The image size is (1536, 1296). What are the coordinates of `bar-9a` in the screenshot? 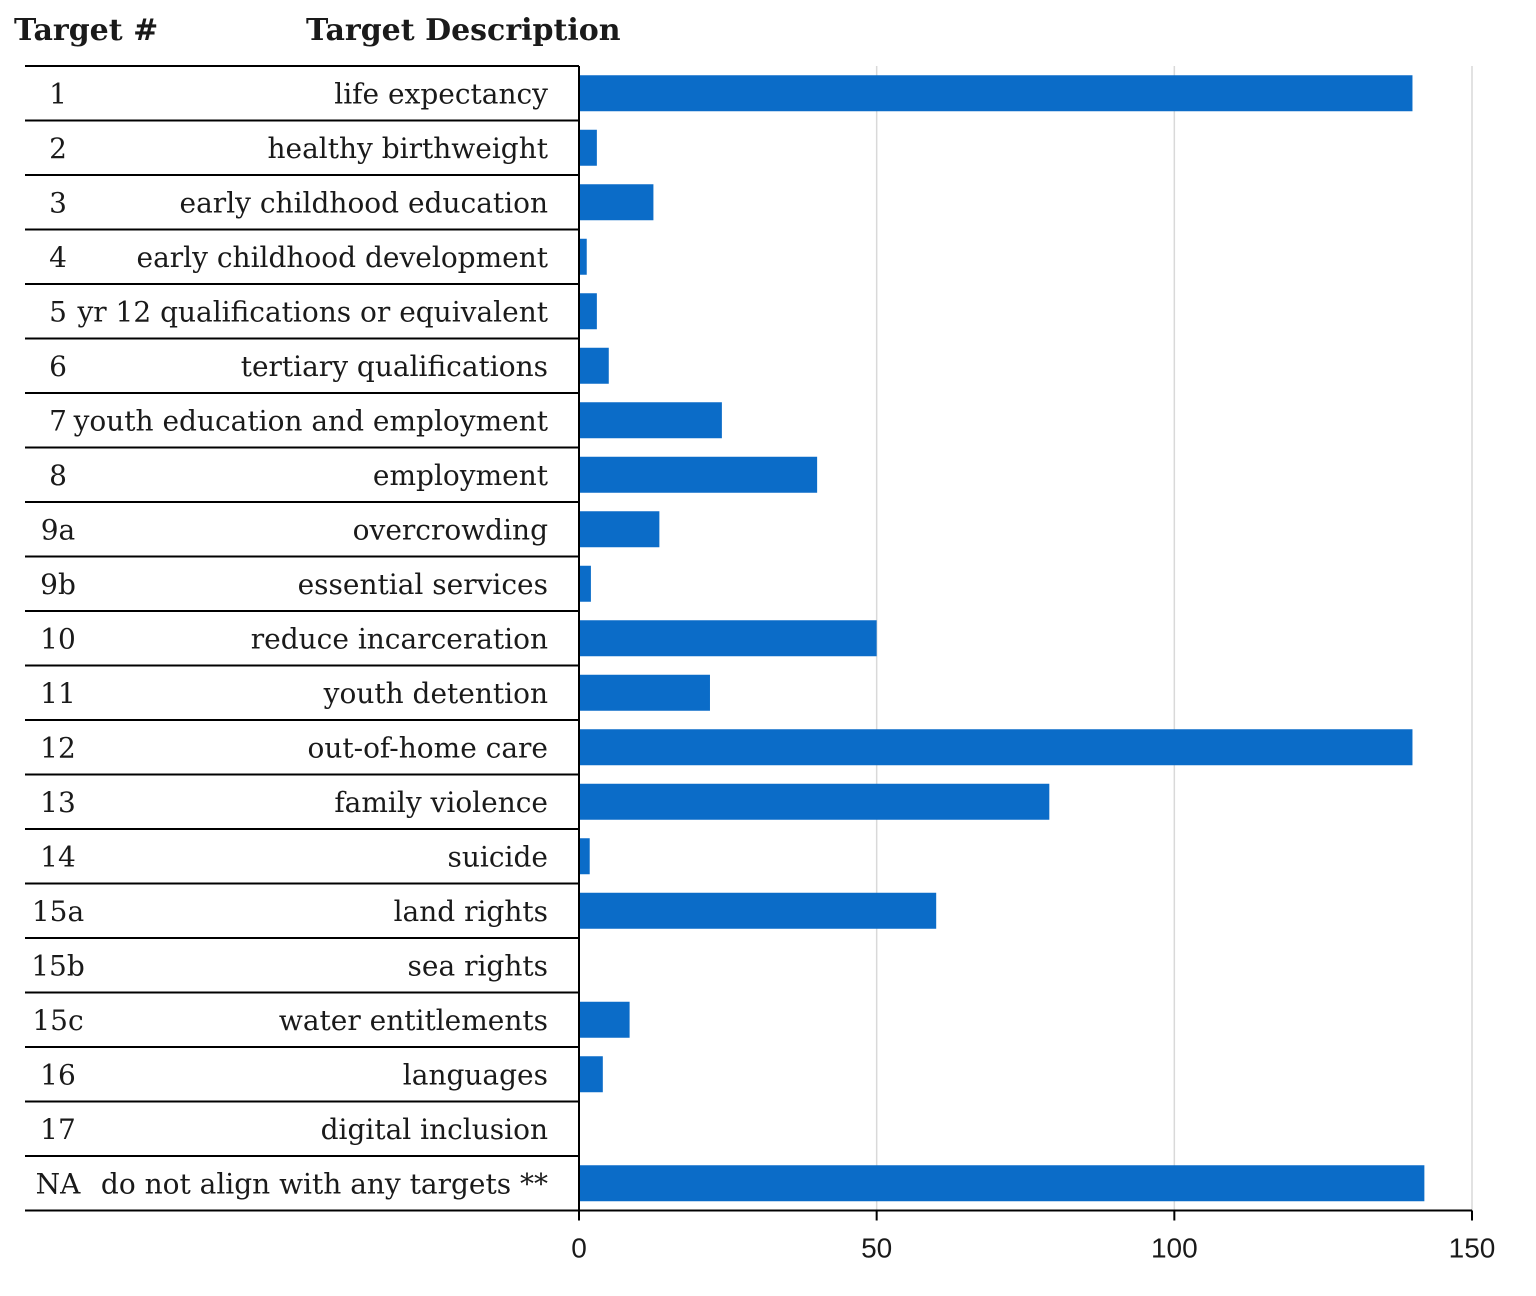 It's located at (619, 529).